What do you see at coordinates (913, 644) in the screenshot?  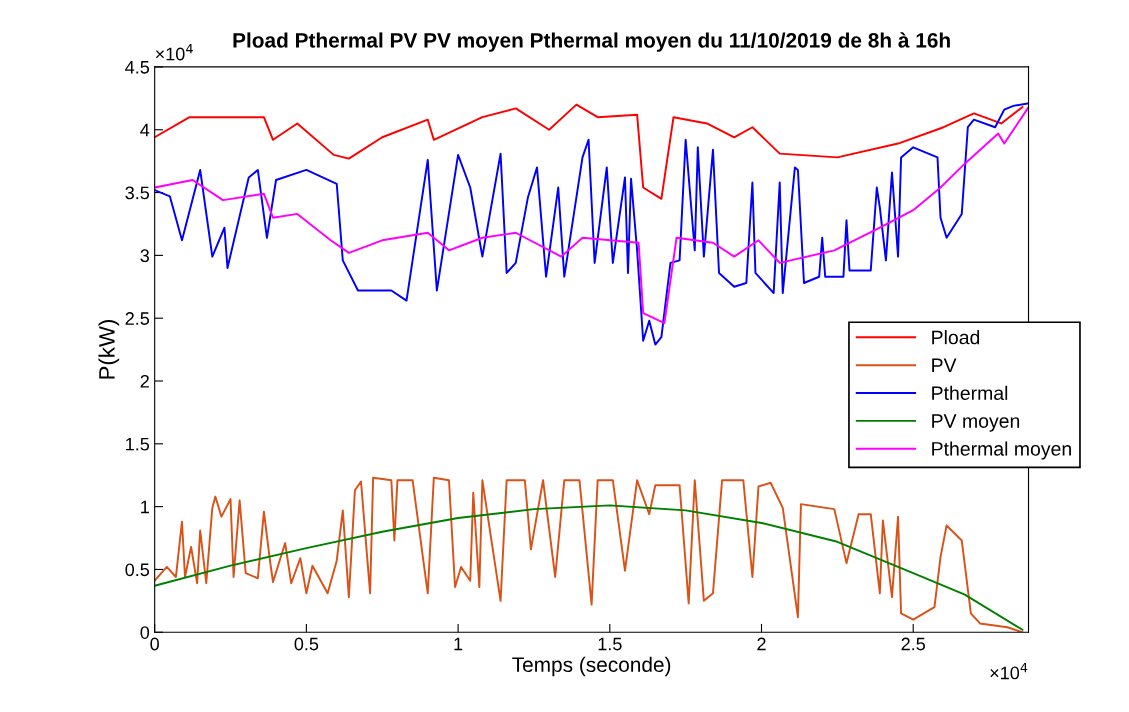 I see `x-tick-label: 2.5` at bounding box center [913, 644].